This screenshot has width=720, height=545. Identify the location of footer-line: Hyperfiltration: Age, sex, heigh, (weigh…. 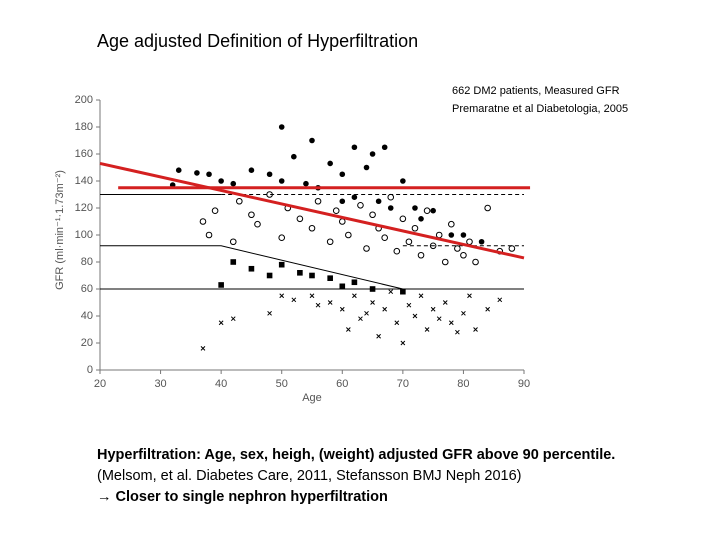
(356, 455).